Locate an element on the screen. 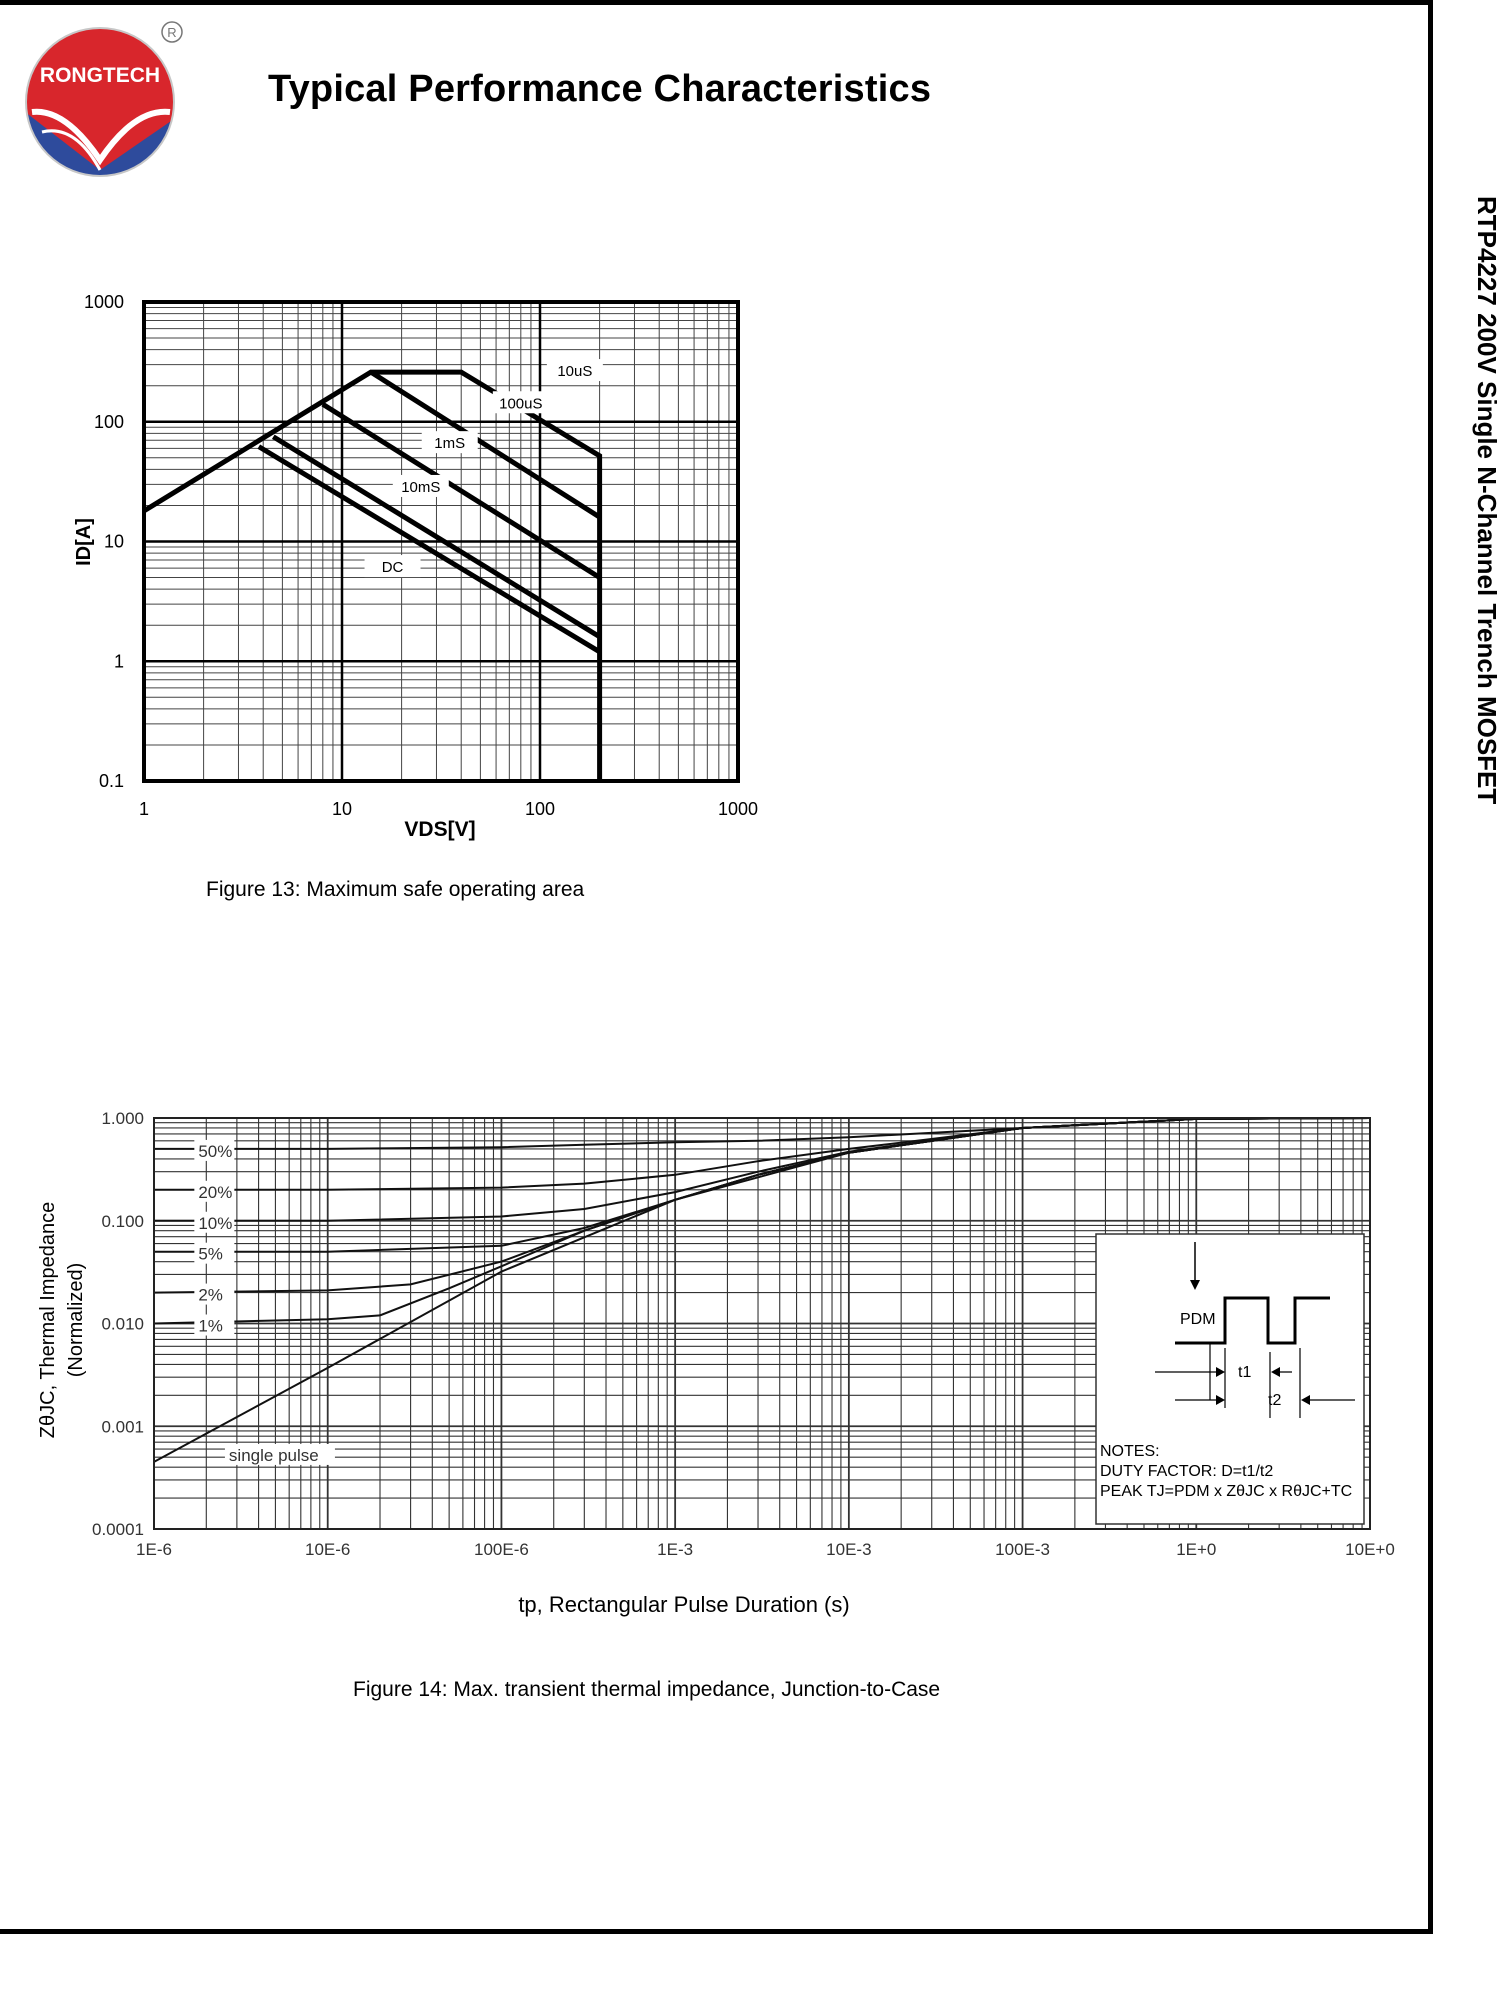  zth-label-20pct: 20% is located at coordinates (215, 1192).